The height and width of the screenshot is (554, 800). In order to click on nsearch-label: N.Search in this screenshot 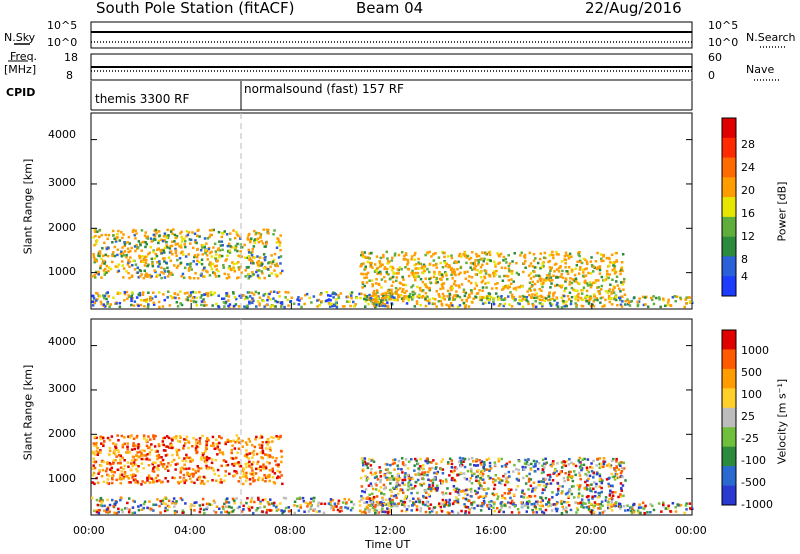, I will do `click(771, 37)`.